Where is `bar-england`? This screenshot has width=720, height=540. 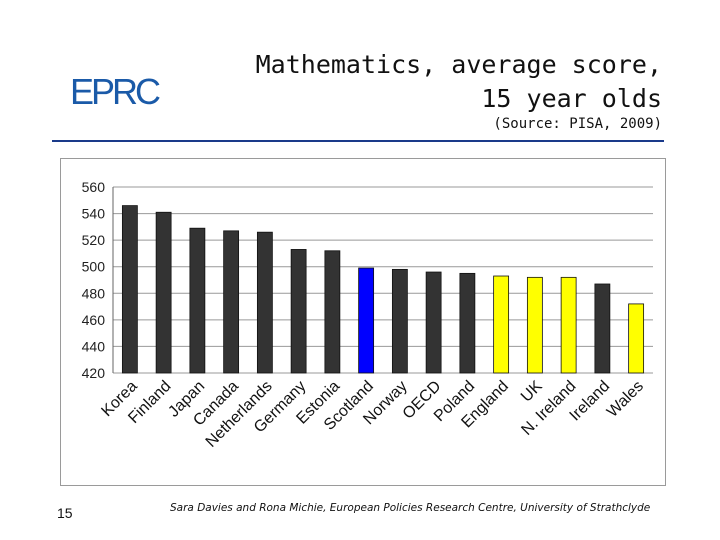
bar-england is located at coordinates (501, 324).